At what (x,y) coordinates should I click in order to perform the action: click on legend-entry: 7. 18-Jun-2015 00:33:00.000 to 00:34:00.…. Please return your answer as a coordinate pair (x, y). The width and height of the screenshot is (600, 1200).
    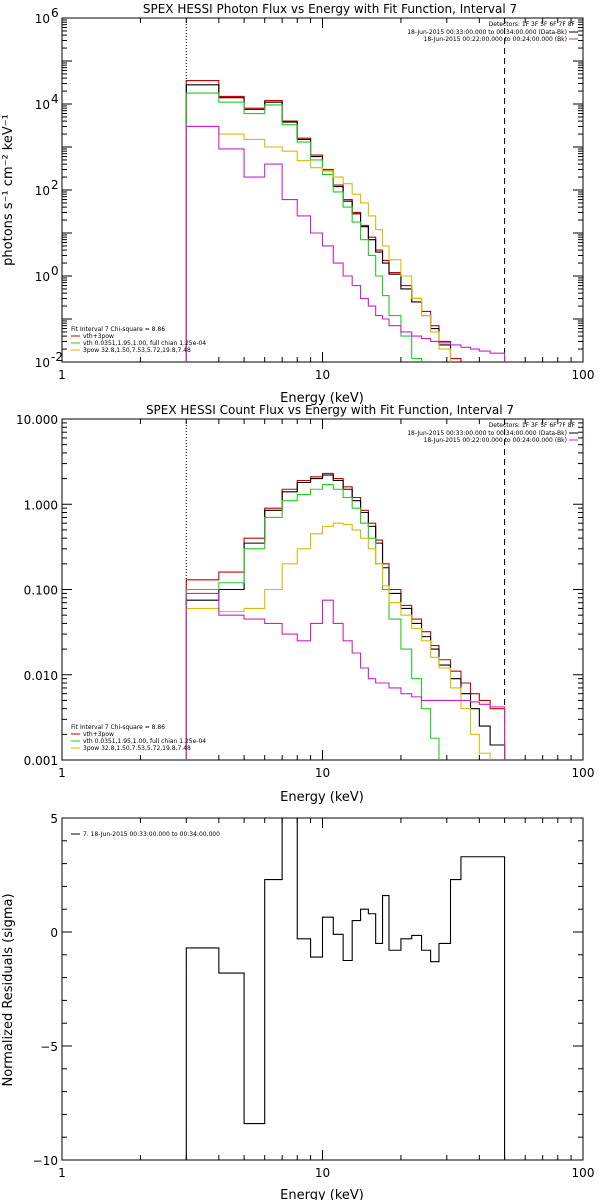
    Looking at the image, I should click on (151, 834).